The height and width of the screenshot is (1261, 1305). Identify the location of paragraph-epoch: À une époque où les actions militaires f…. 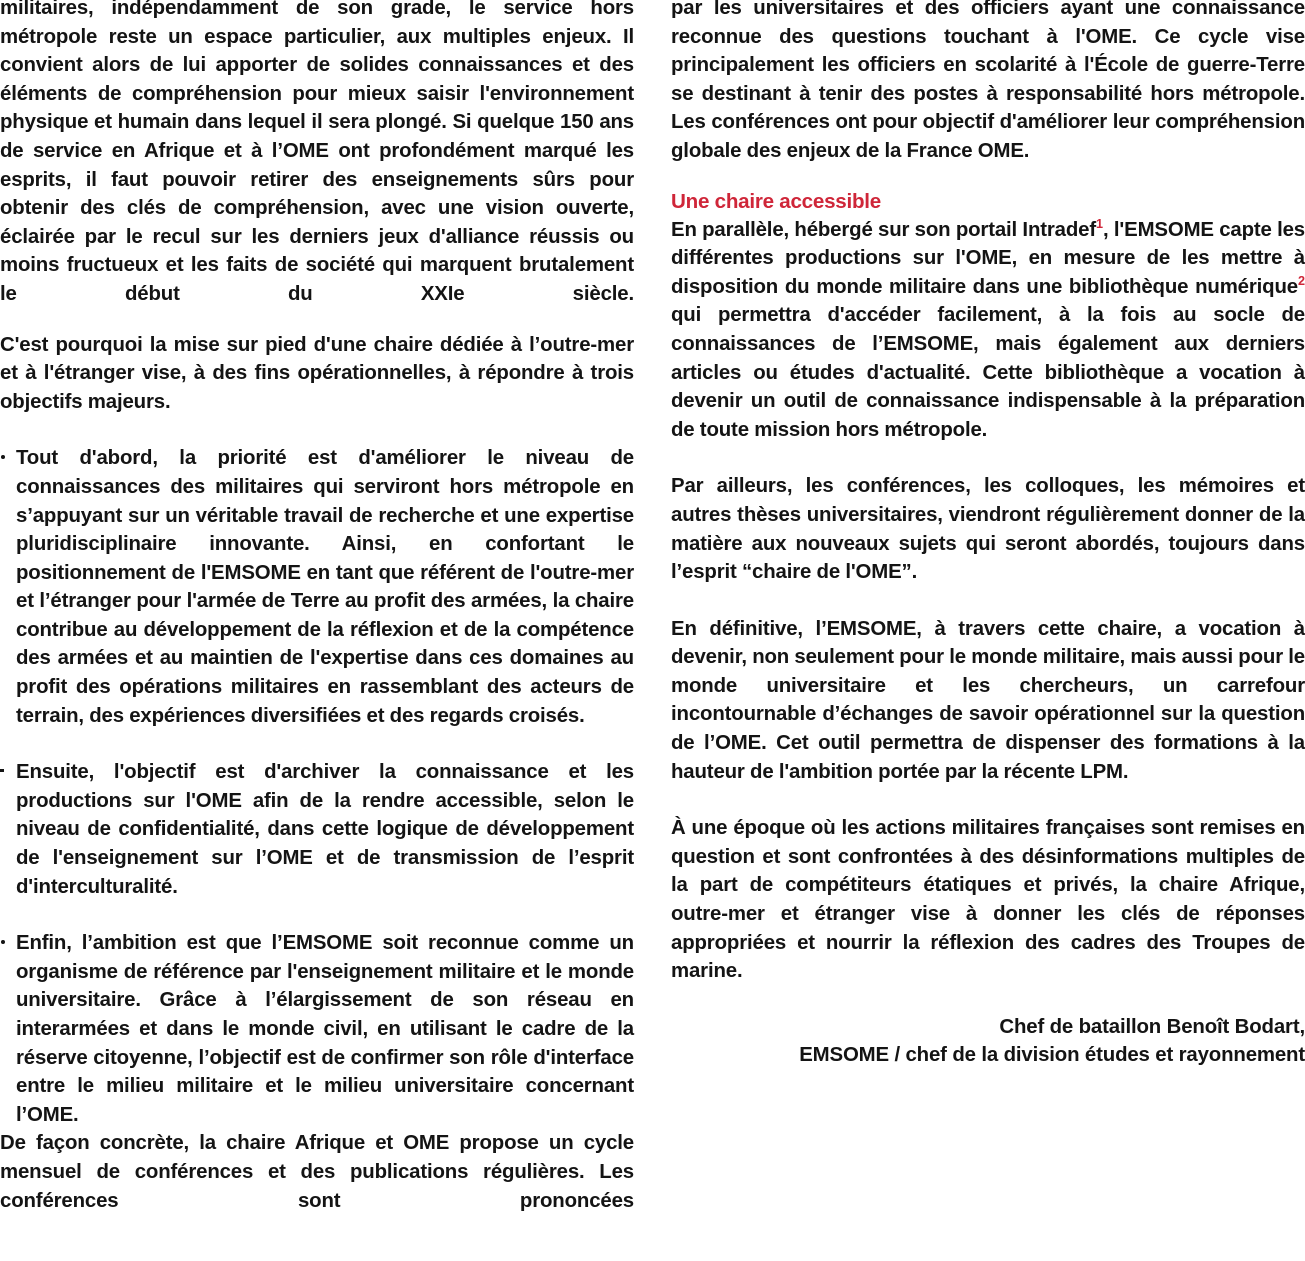
(988, 900).